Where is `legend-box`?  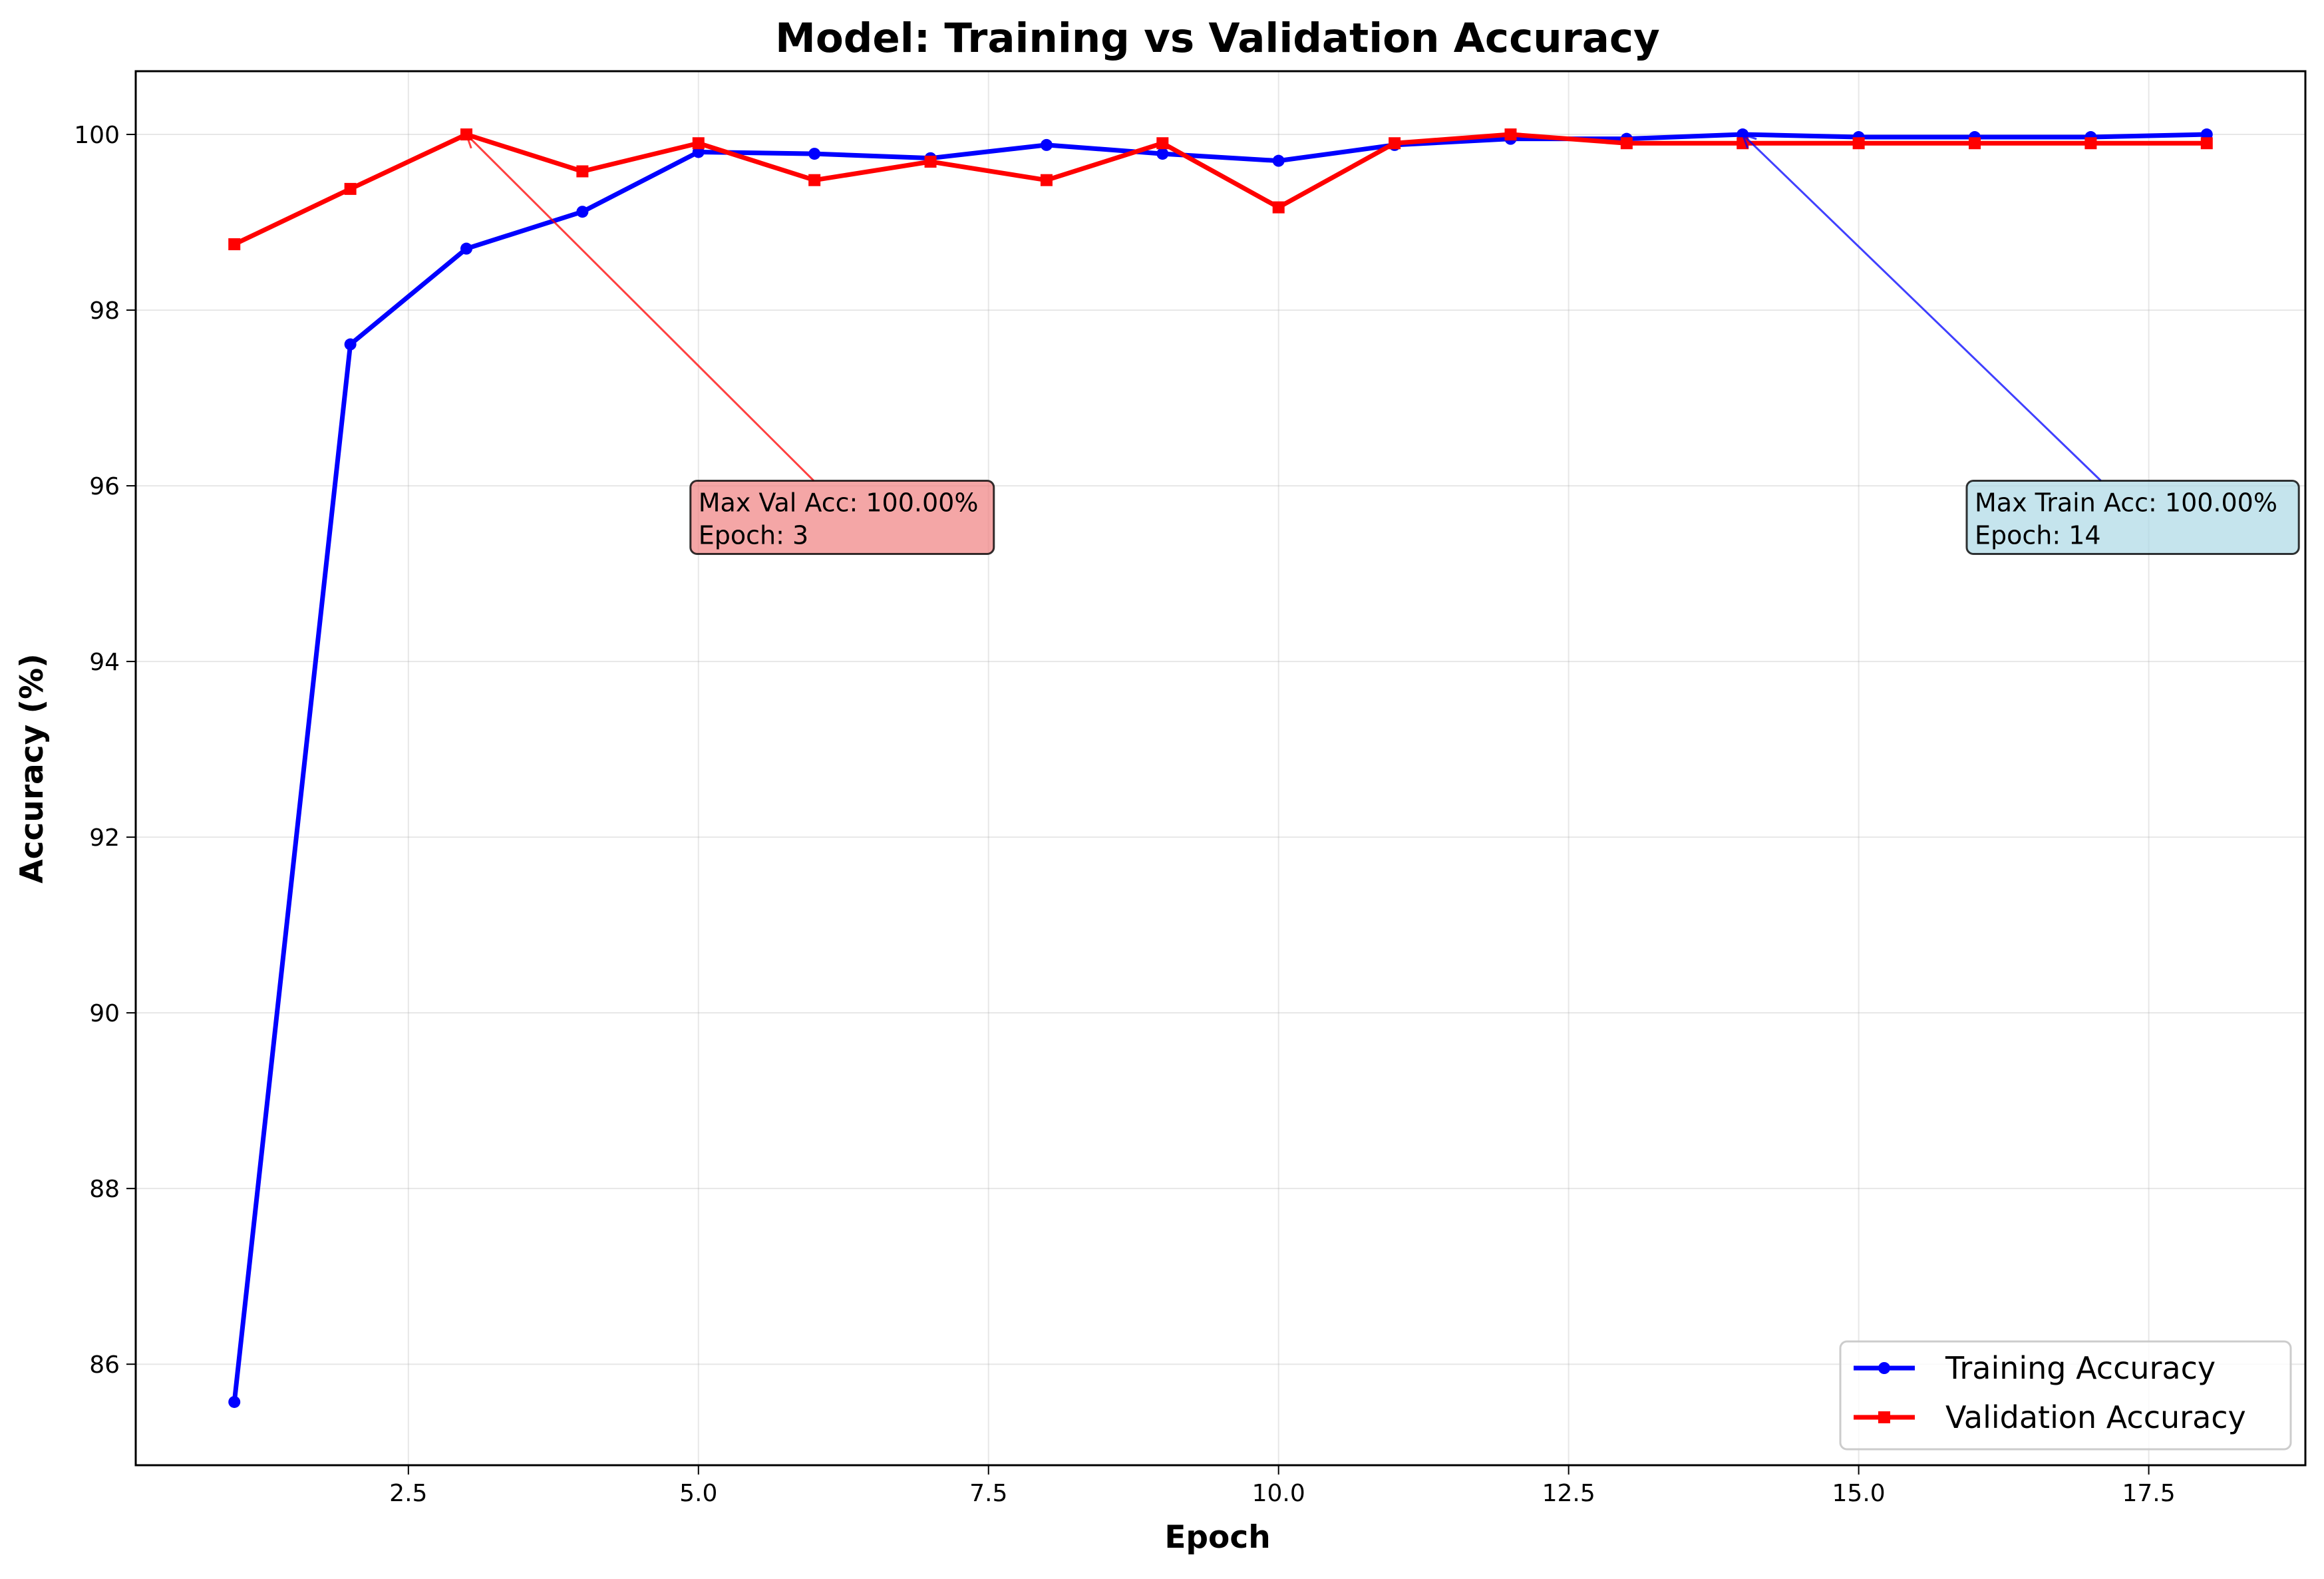
legend-box is located at coordinates (2065, 1395).